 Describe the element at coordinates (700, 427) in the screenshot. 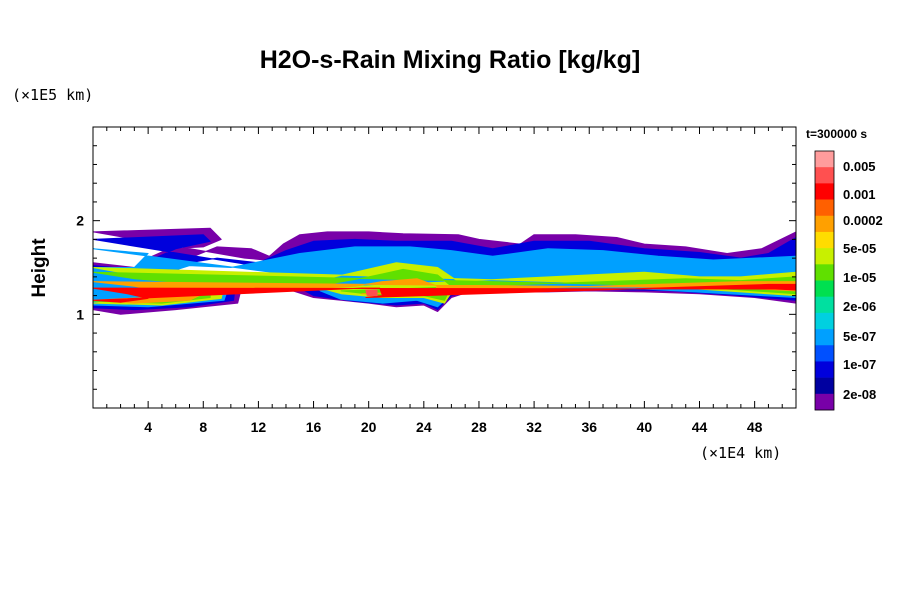

I see `x-tick-label: 44` at that location.